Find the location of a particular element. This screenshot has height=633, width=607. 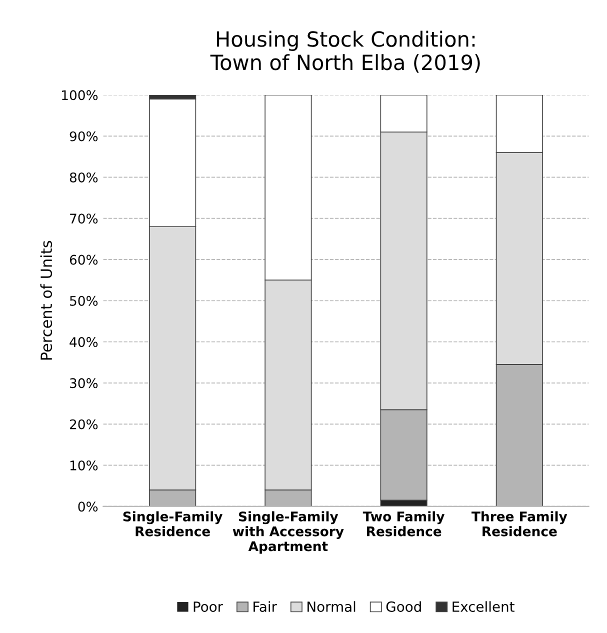

y-tick-label: 40% is located at coordinates (84, 342).